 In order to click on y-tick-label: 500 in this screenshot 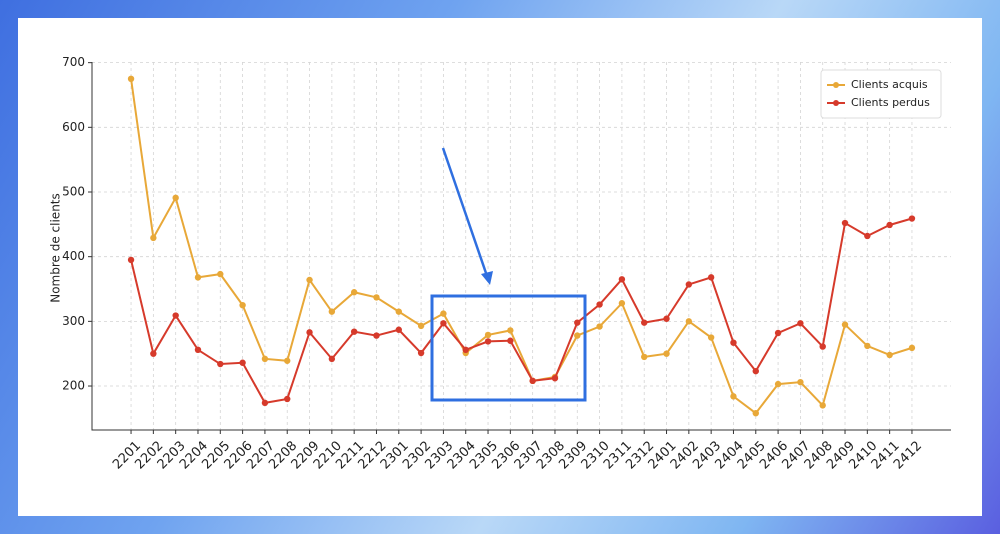, I will do `click(73, 191)`.